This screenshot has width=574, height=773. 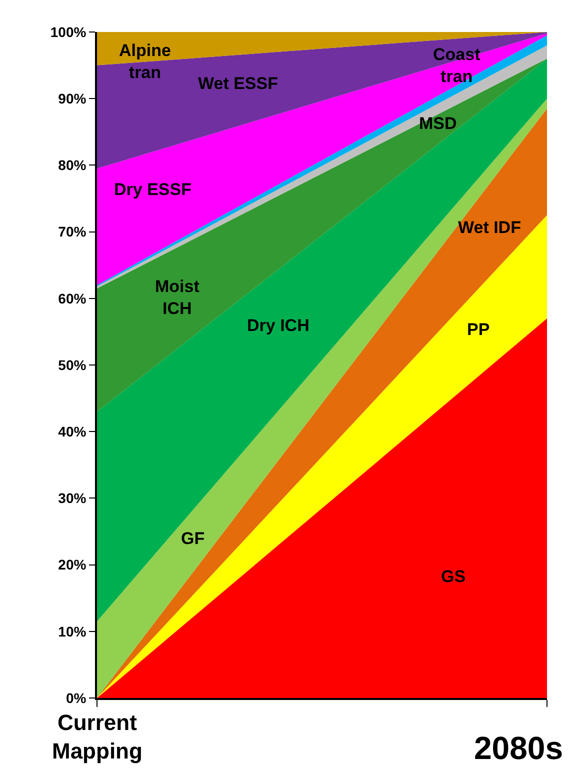 What do you see at coordinates (72, 98) in the screenshot?
I see `y-tick-label: 90%` at bounding box center [72, 98].